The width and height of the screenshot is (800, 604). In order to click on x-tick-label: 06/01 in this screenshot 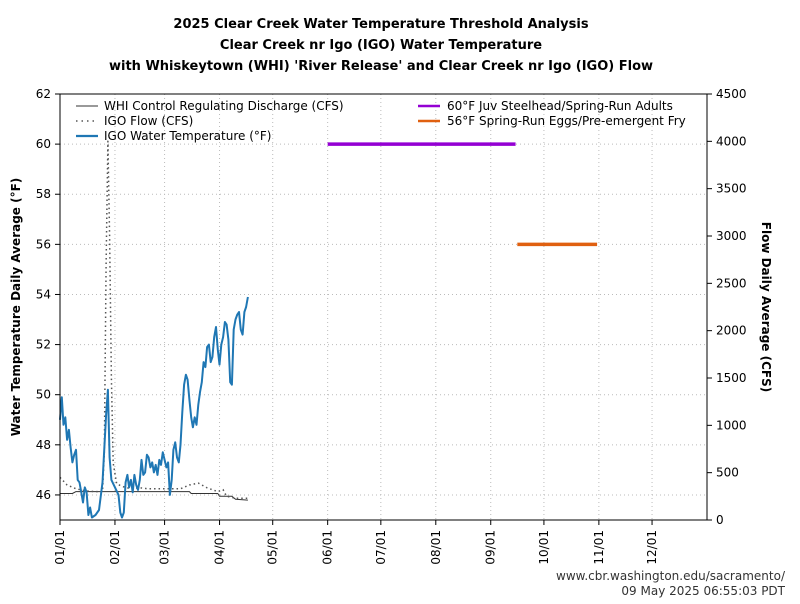, I will do `click(328, 547)`.